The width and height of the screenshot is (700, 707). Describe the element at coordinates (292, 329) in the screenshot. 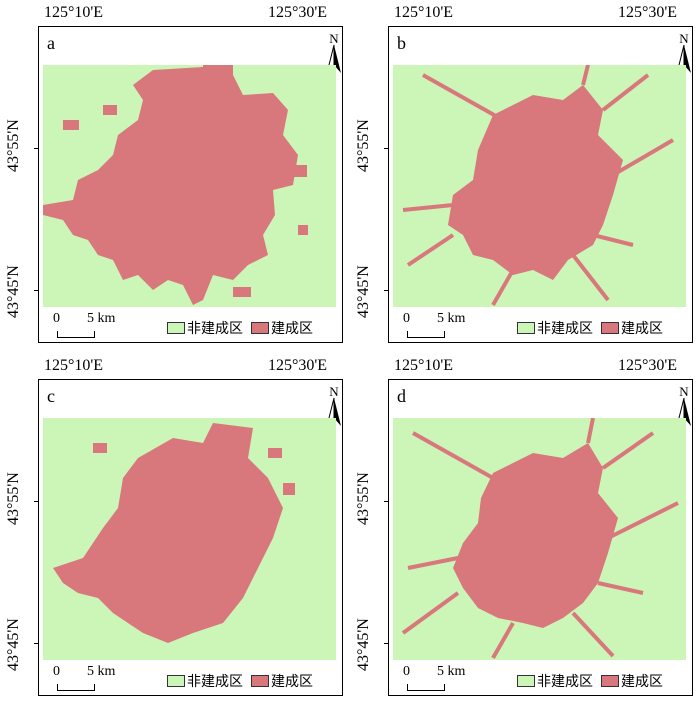

I see `legend-built: 建成区` at that location.